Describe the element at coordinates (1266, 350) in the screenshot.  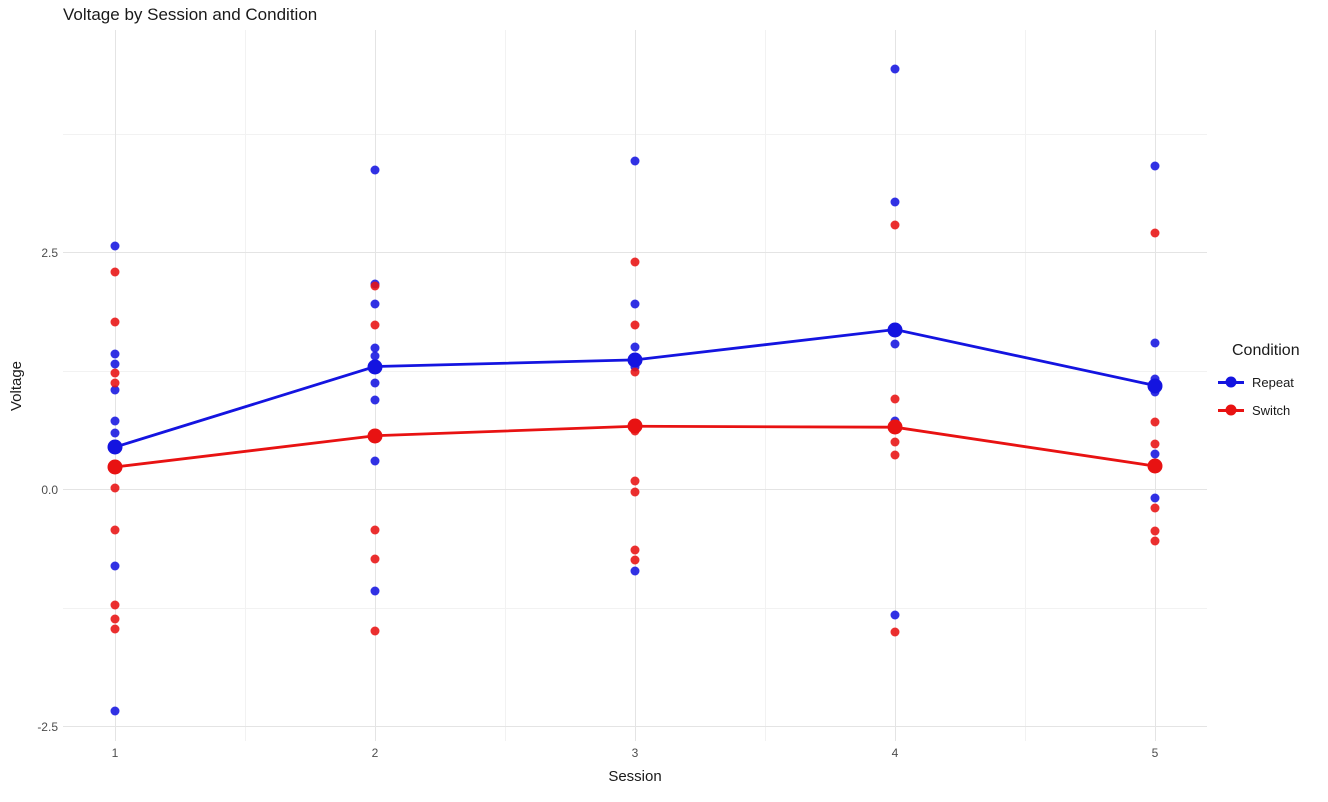
I see `legend-title: Condition` at that location.